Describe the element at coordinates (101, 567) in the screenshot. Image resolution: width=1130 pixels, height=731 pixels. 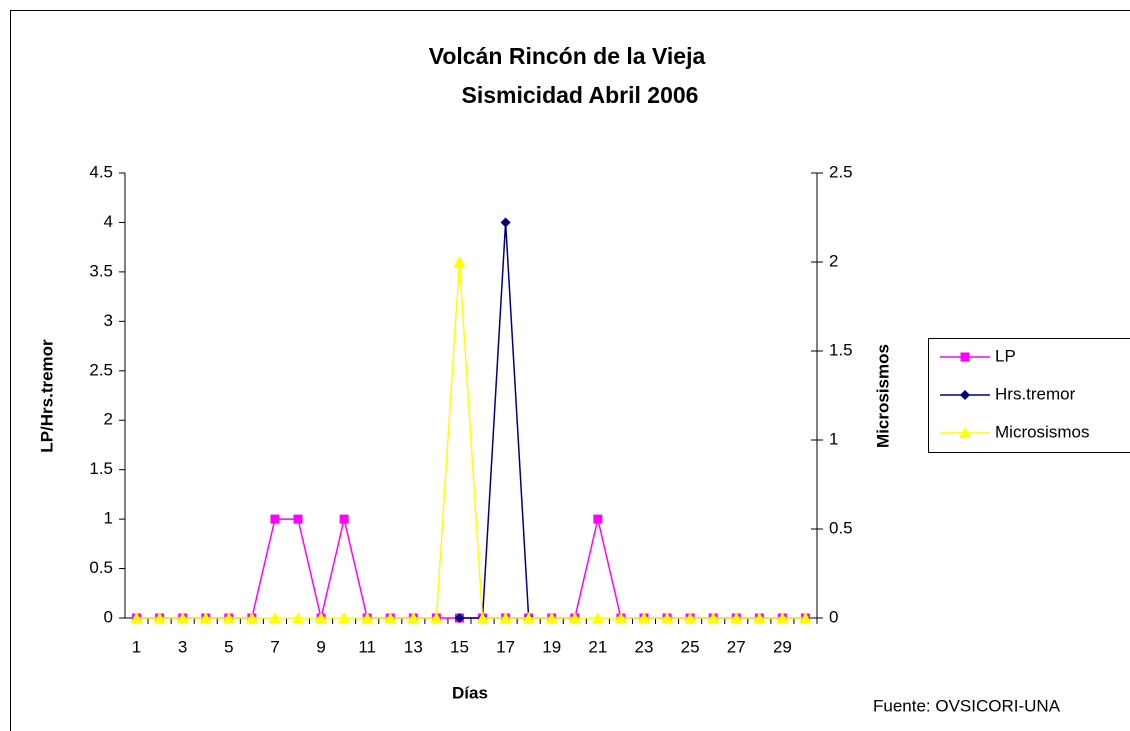
I see `y-tick-label: 0.5` at that location.